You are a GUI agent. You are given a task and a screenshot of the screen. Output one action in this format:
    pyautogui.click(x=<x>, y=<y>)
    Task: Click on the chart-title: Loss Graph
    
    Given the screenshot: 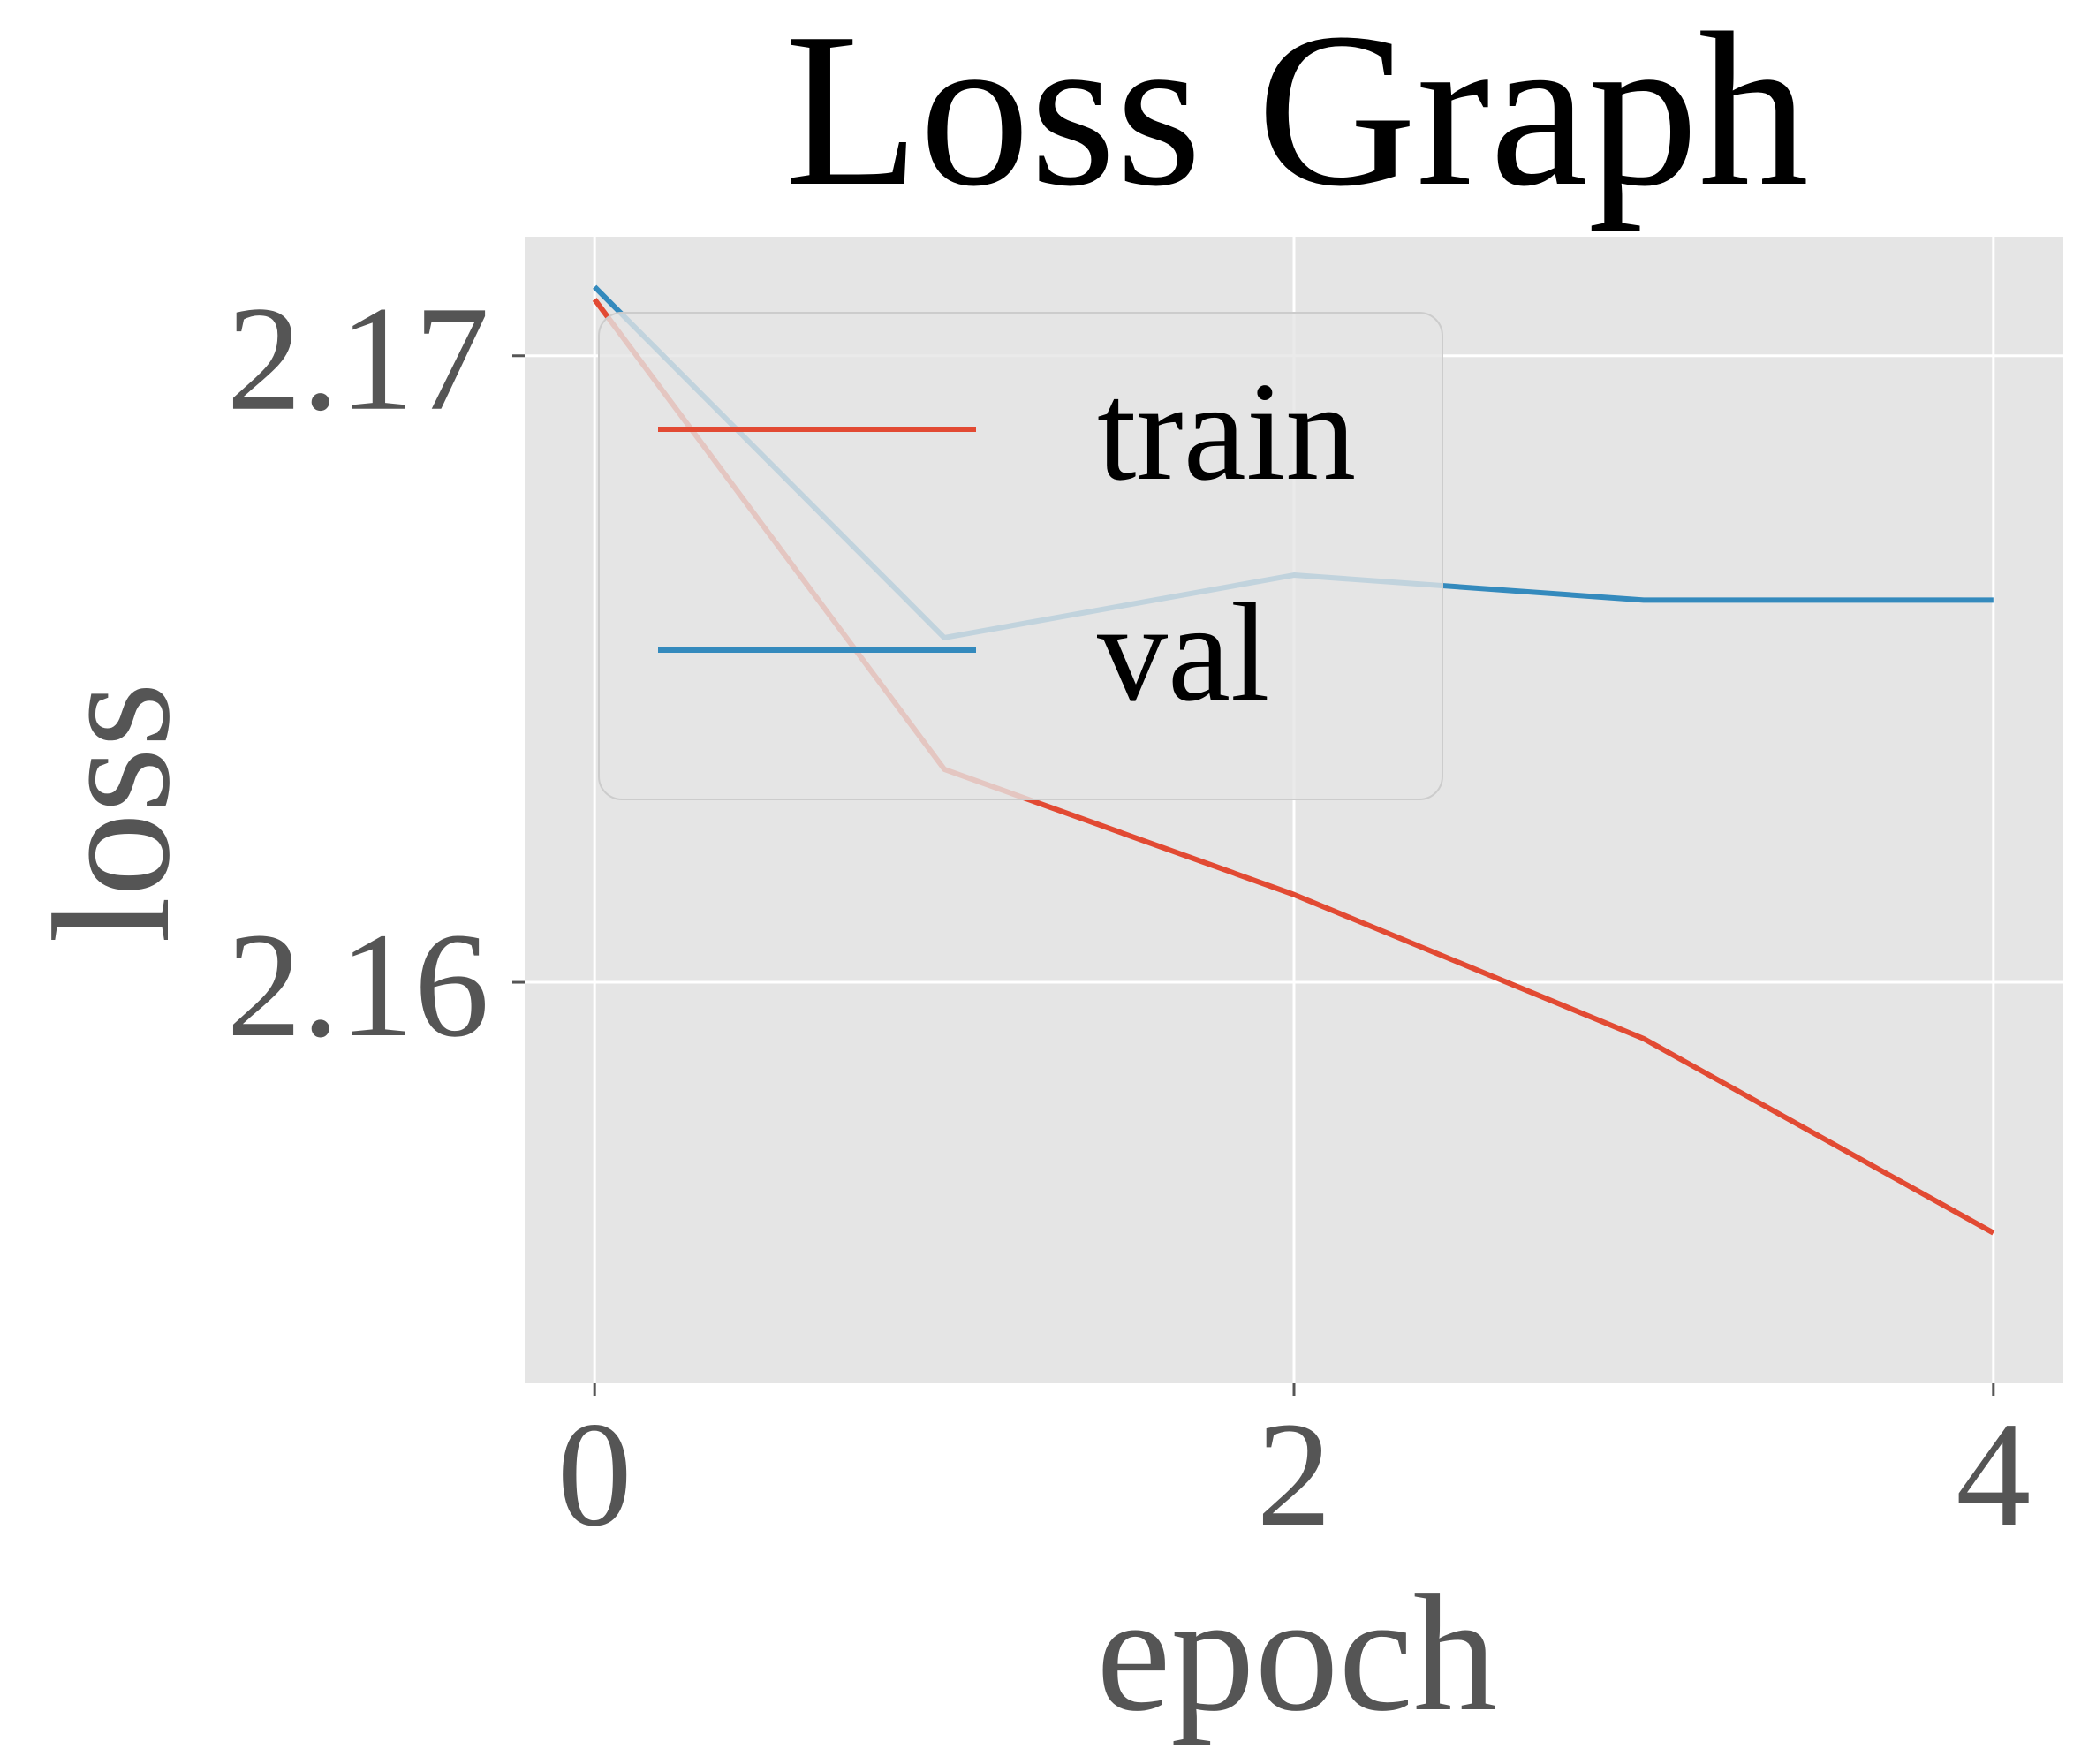 What is the action you would take?
    pyautogui.click(x=1296, y=116)
    